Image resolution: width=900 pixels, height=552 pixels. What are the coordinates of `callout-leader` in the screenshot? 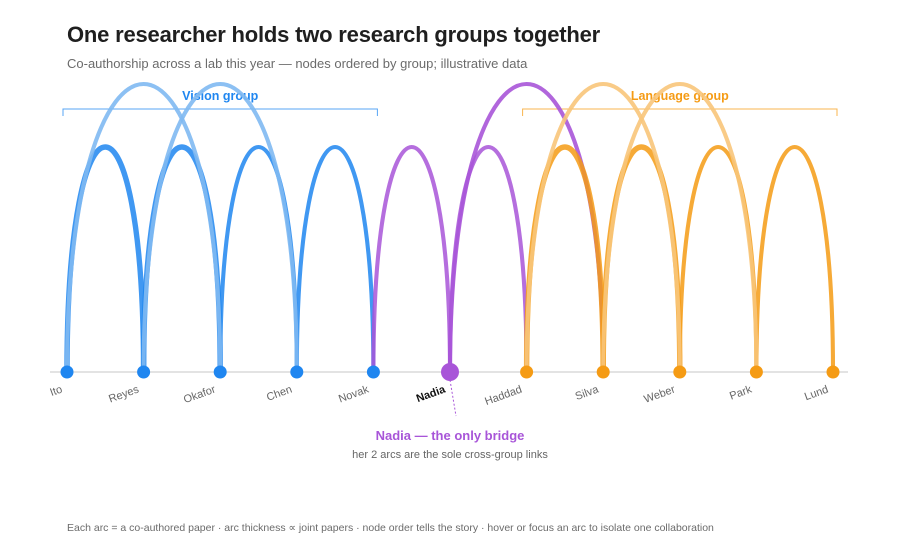 It's located at (453, 398).